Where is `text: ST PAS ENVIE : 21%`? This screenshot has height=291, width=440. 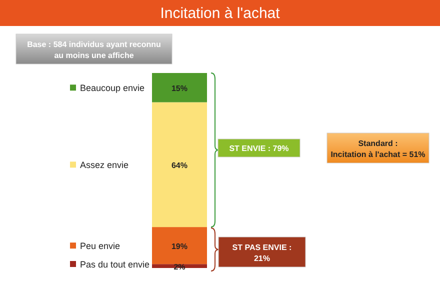 text: ST PAS ENVIE : 21% is located at coordinates (262, 253).